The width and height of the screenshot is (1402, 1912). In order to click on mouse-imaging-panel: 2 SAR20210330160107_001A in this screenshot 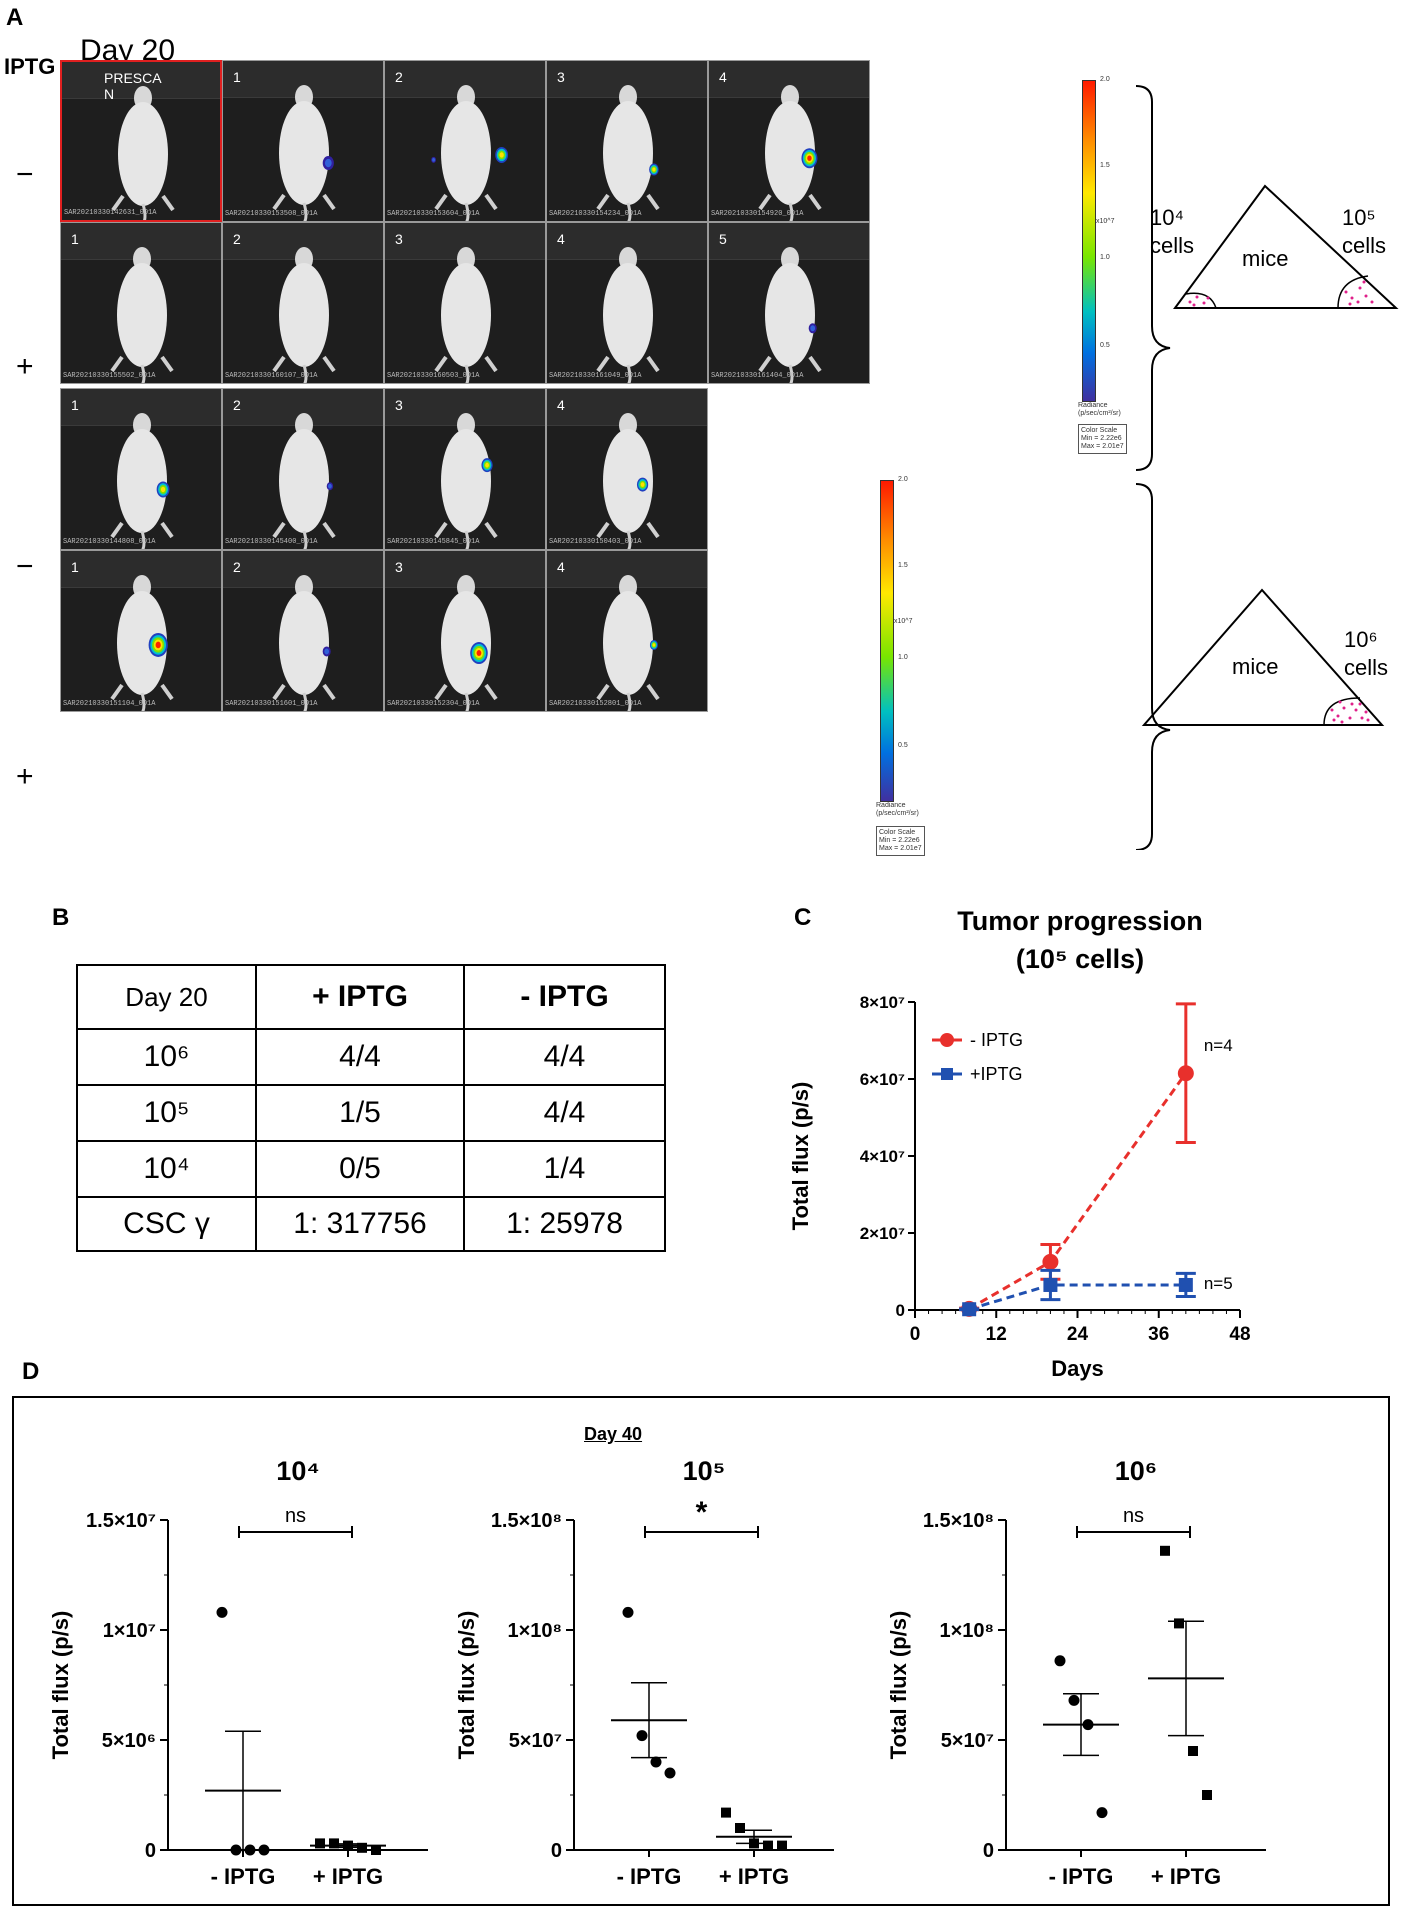, I will do `click(303, 303)`.